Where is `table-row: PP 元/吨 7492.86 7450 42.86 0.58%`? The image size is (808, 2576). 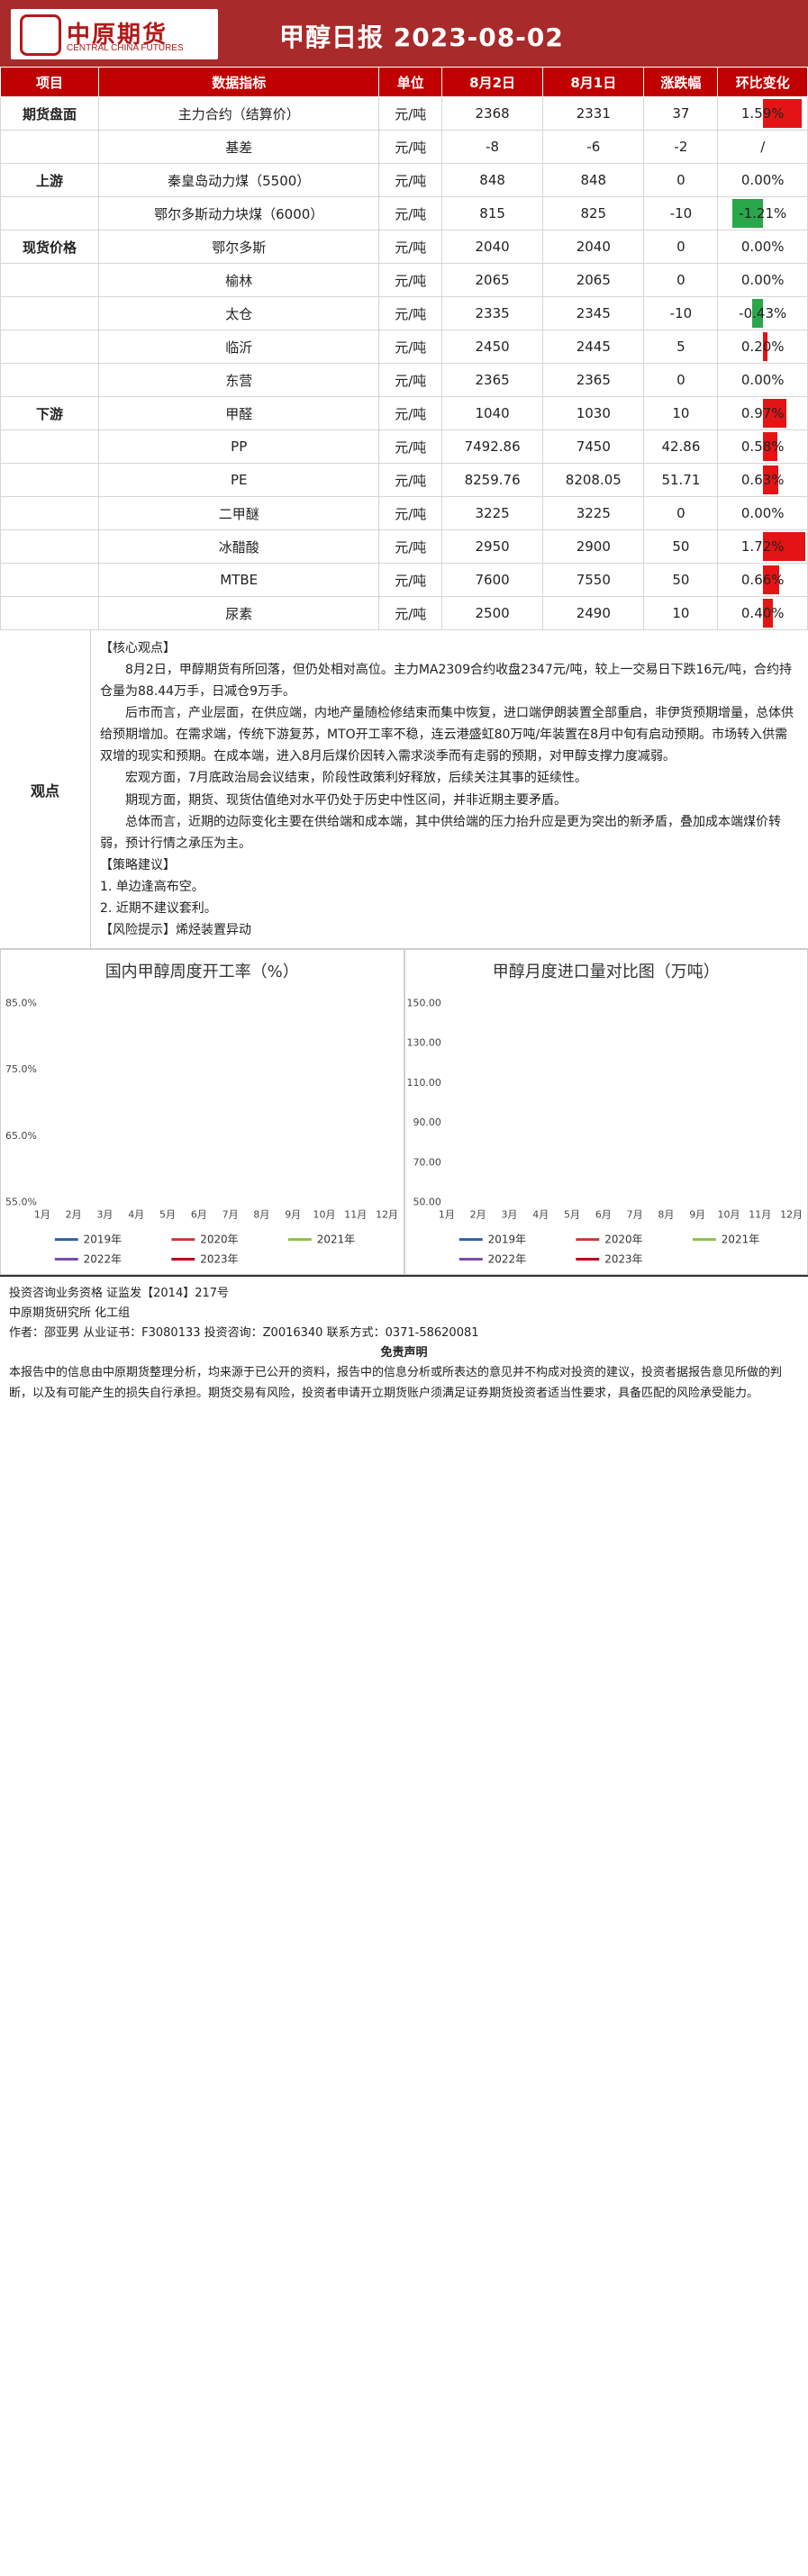
table-row: PP 元/吨 7492.86 7450 42.86 0.58% is located at coordinates (404, 446).